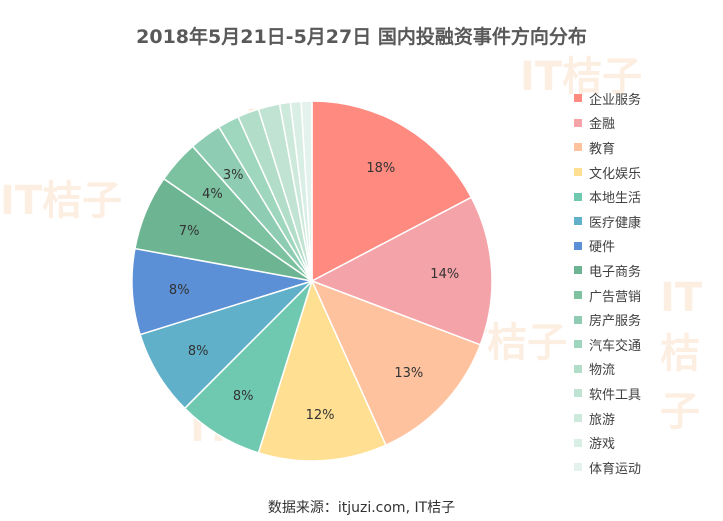 This screenshot has width=723, height=521. Describe the element at coordinates (644, 270) in the screenshot. I see `legend-item: 电子商务` at that location.